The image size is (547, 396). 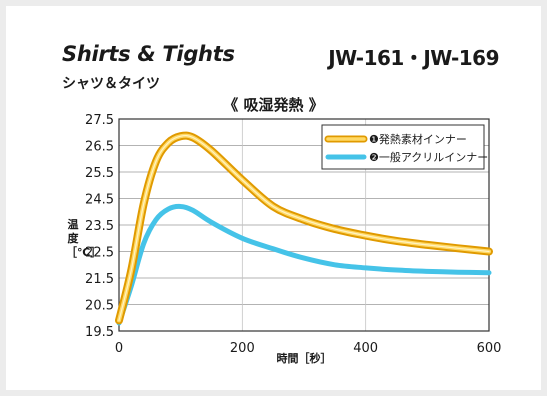 What do you see at coordinates (273, 105) in the screenshot?
I see `chart-subtitle: 《 吸湿発熱 》` at bounding box center [273, 105].